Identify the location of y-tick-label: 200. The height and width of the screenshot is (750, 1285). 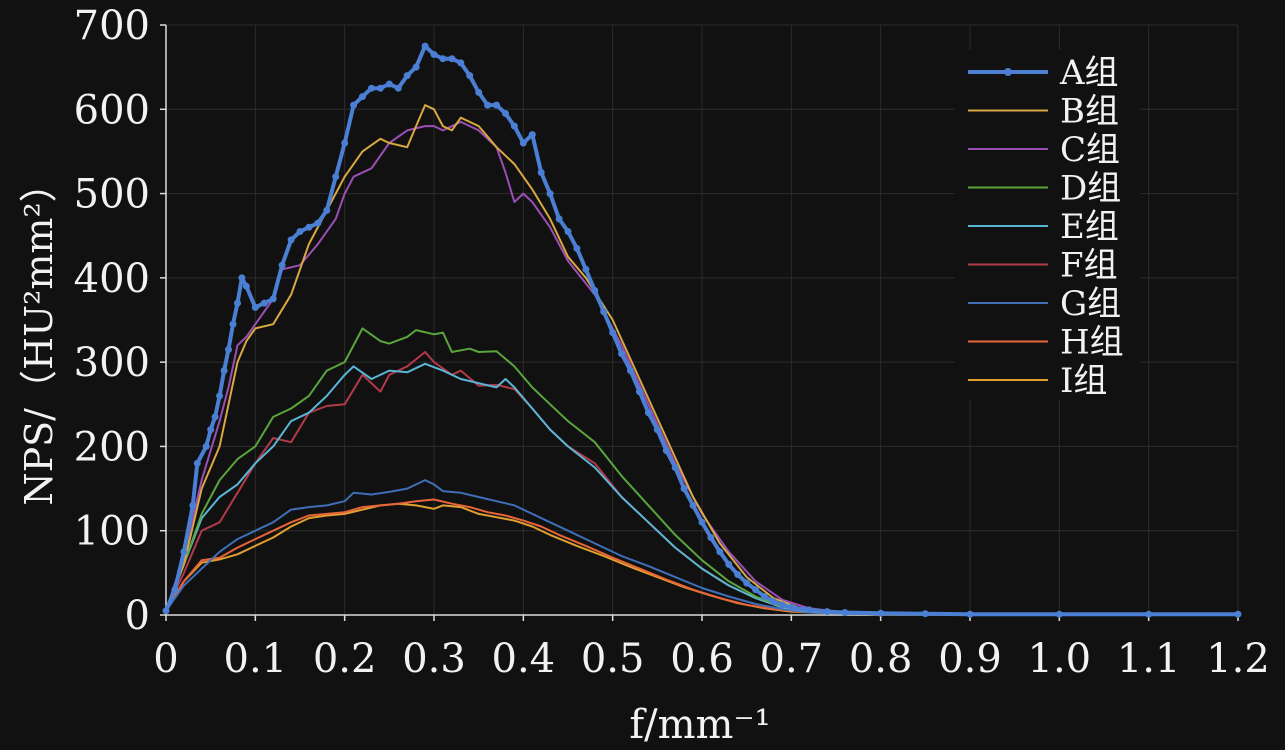
(112, 447).